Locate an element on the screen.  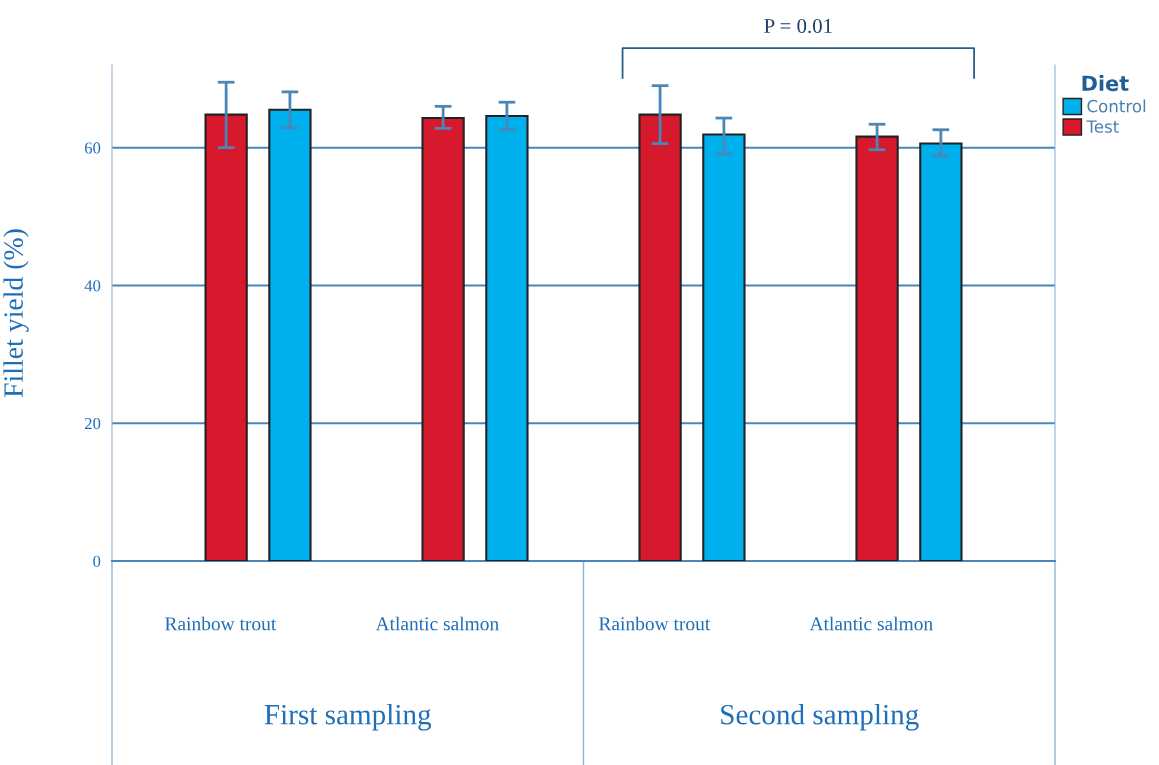
legend-title: Diet is located at coordinates (1105, 83).